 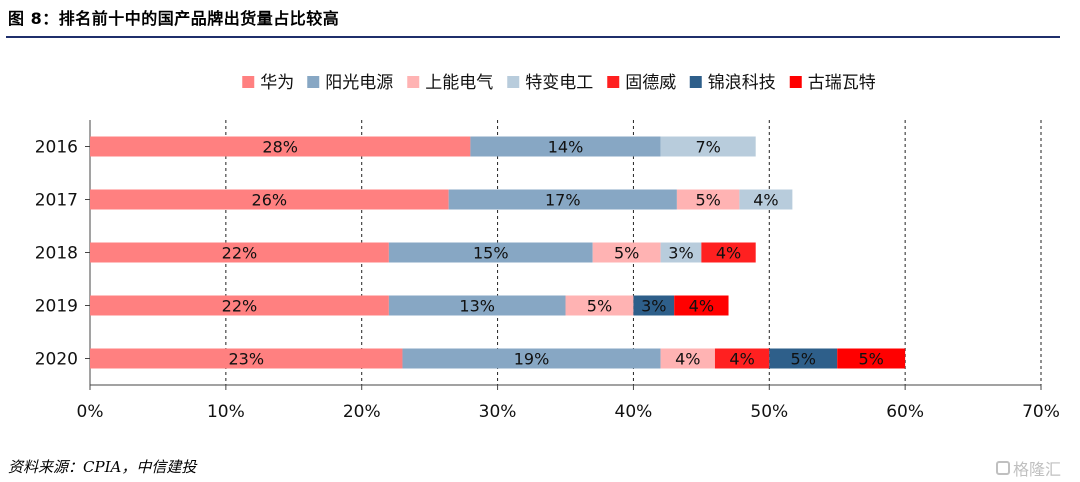 I want to click on data-label: 26%, so click(x=270, y=200).